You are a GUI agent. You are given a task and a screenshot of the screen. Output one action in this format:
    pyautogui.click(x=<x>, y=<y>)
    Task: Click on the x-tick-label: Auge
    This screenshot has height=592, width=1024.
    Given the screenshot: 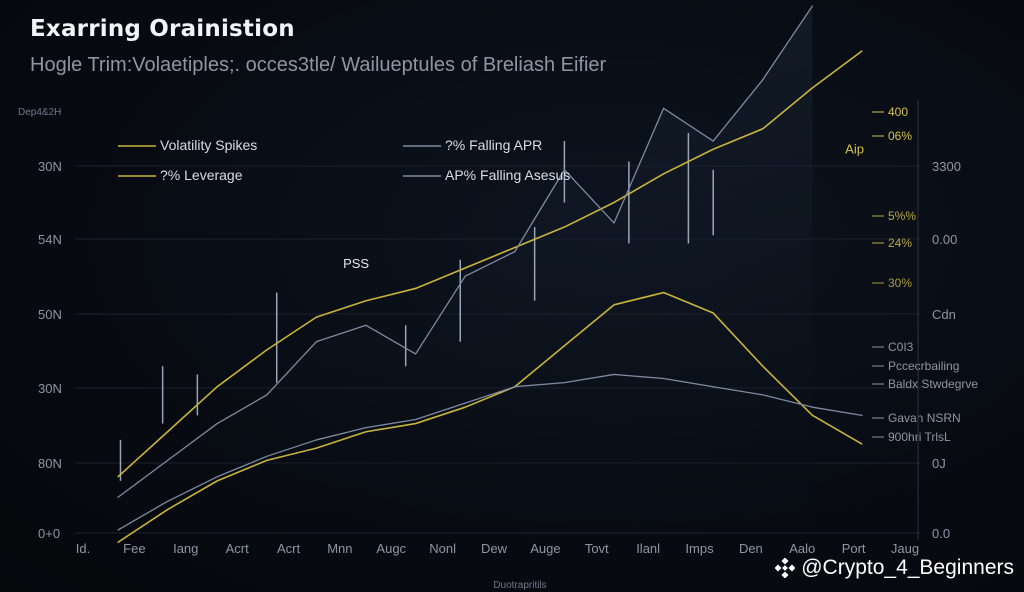 What is the action you would take?
    pyautogui.click(x=545, y=548)
    